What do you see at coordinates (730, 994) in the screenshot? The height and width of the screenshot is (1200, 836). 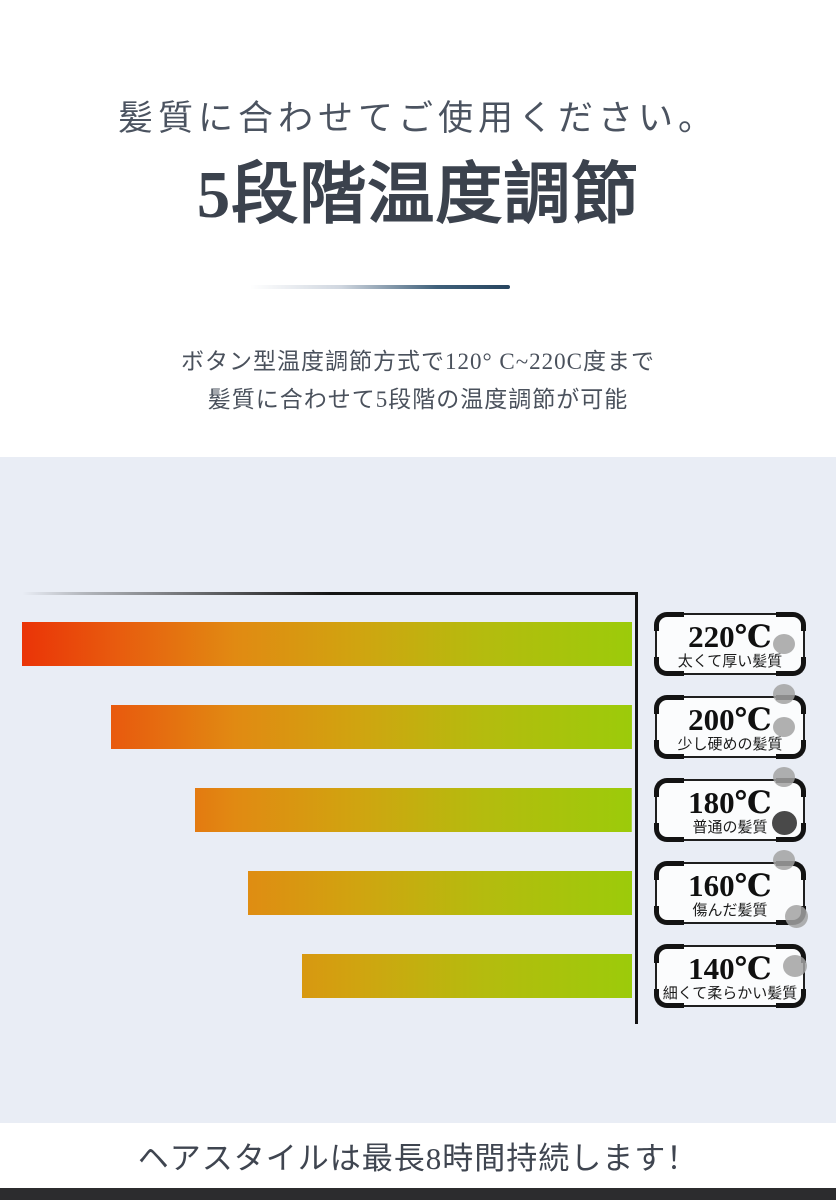 I see `hair-type-label: 細くて柔らかい髪質` at bounding box center [730, 994].